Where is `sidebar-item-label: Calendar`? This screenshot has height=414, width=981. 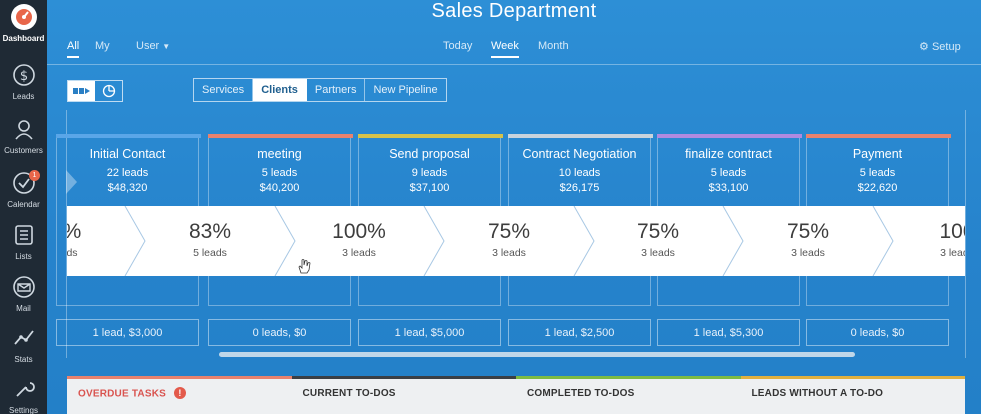 sidebar-item-label: Calendar is located at coordinates (23, 204).